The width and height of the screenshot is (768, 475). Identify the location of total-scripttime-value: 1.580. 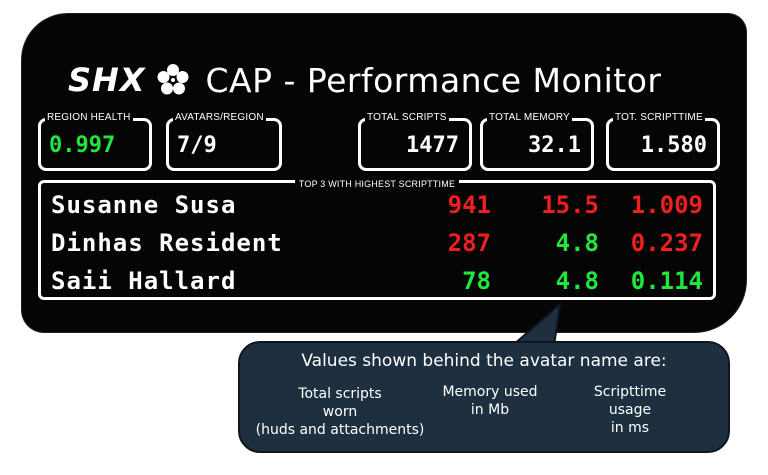
(673, 145).